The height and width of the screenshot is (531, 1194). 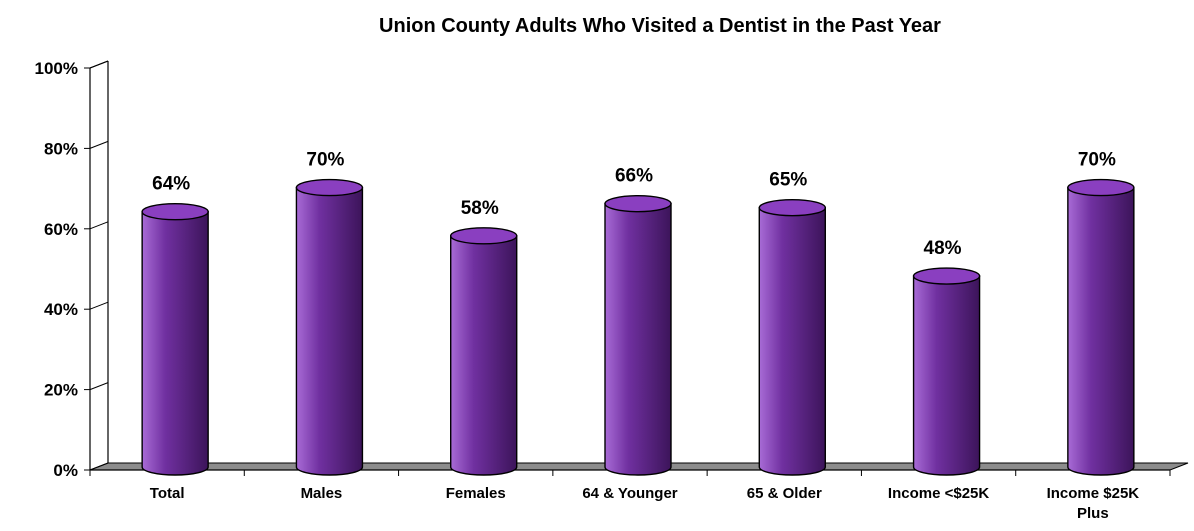 What do you see at coordinates (784, 493) in the screenshot?
I see `x-tick-label: 65 & Older` at bounding box center [784, 493].